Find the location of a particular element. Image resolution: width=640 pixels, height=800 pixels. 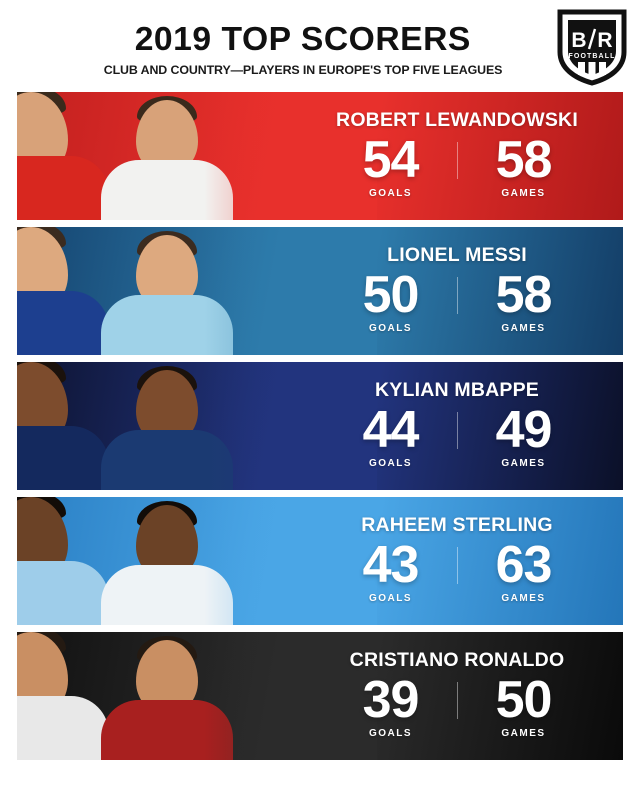

games-stat: 50 GAMES is located at coordinates (524, 705).